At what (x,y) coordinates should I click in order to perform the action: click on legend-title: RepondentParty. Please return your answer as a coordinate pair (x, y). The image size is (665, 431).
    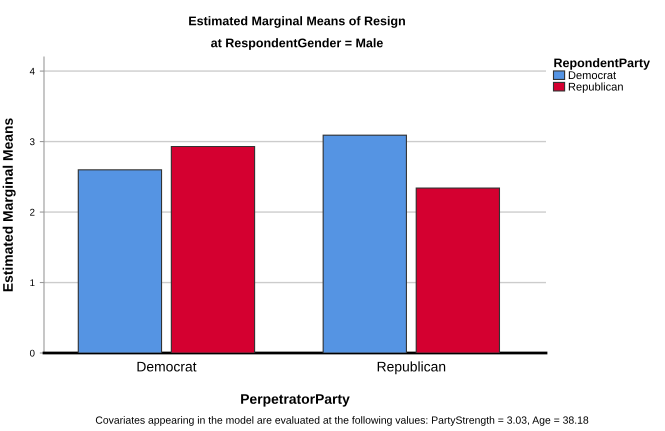
    Looking at the image, I should click on (602, 64).